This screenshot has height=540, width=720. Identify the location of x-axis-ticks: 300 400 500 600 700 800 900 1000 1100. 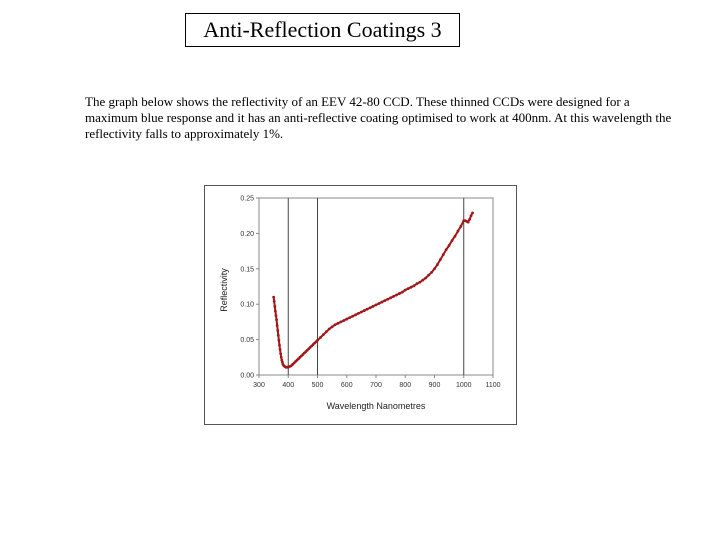
(377, 382).